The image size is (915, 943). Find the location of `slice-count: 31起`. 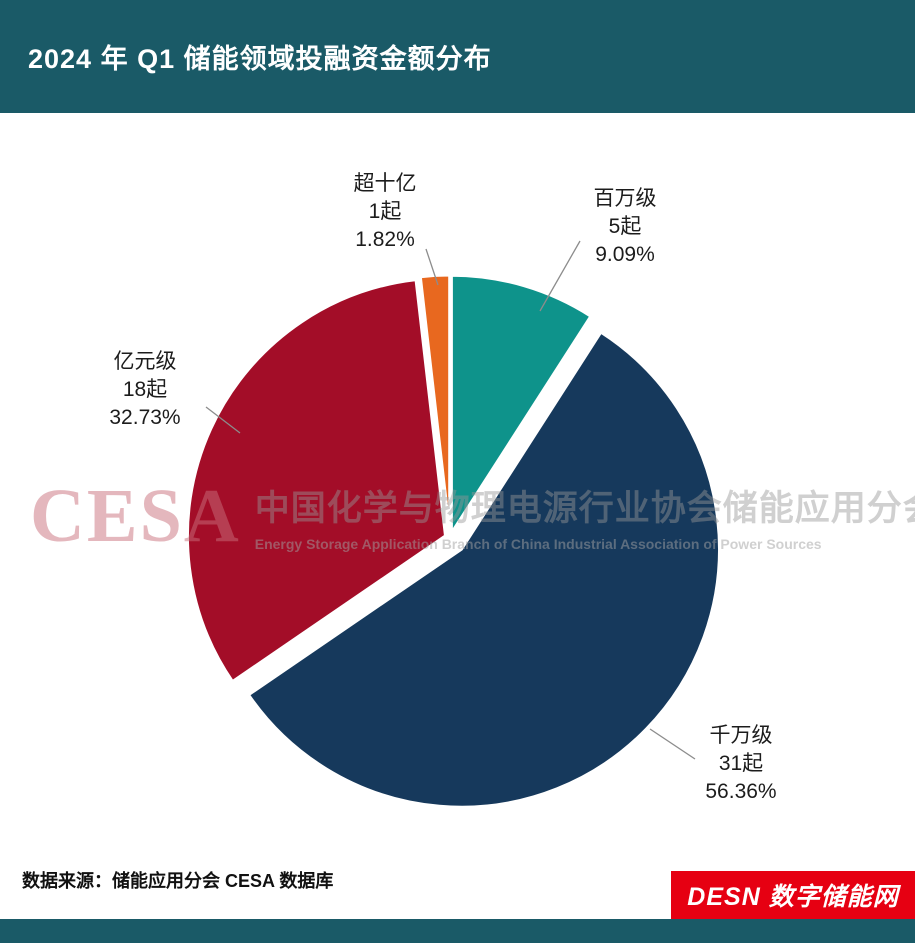

slice-count: 31起 is located at coordinates (741, 763).